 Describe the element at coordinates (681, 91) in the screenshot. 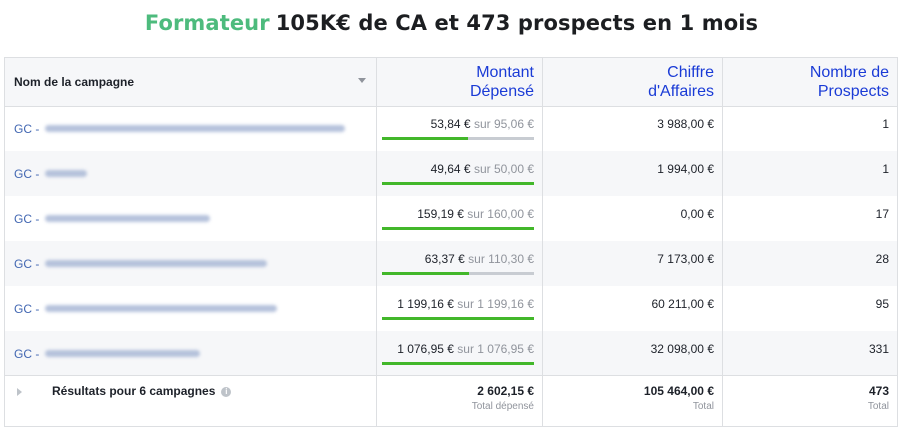

I see `column-header-revenue-line2: d'Affaires` at that location.